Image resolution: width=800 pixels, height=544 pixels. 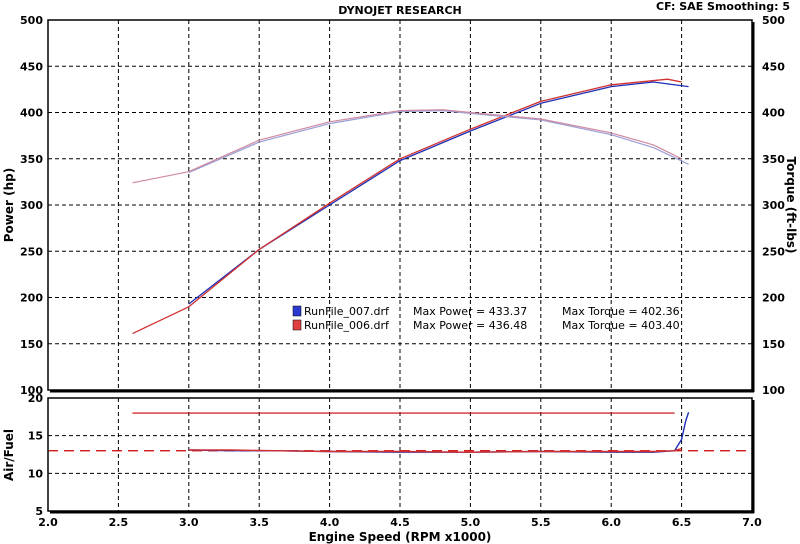 What do you see at coordinates (35, 436) in the screenshot?
I see `afr-tick-label: 15` at bounding box center [35, 436].